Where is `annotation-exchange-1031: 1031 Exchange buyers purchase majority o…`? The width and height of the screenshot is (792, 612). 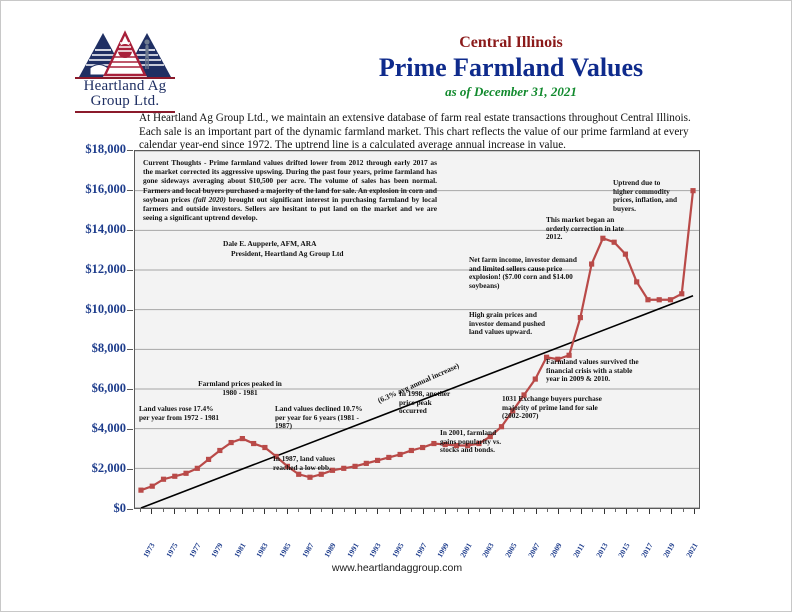 annotation-exchange-1031: 1031 Exchange buyers purchase majority o… is located at coordinates (552, 407).